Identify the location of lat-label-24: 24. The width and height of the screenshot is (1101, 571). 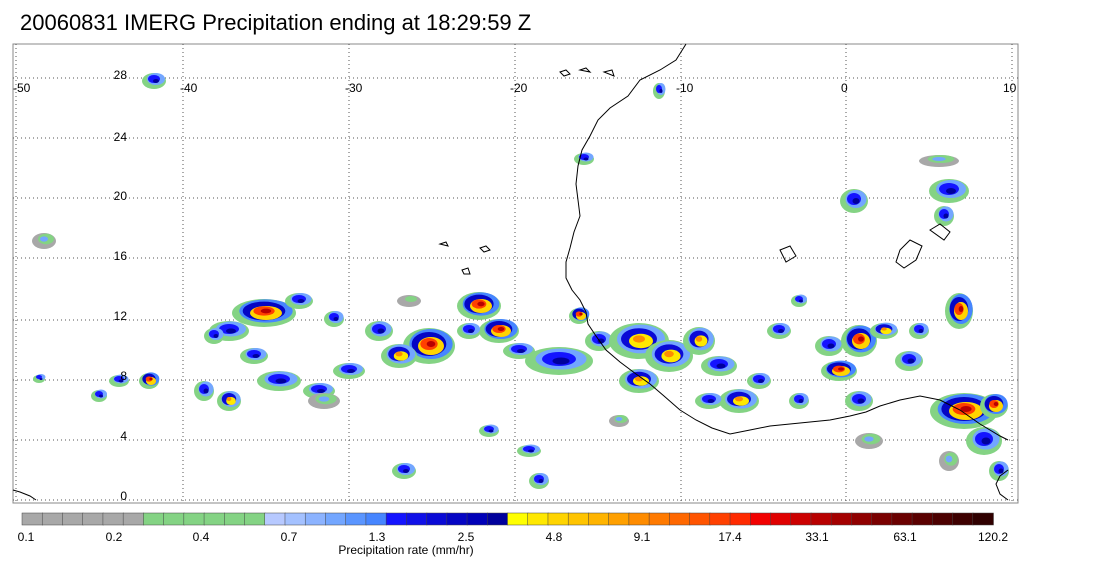
(121, 137).